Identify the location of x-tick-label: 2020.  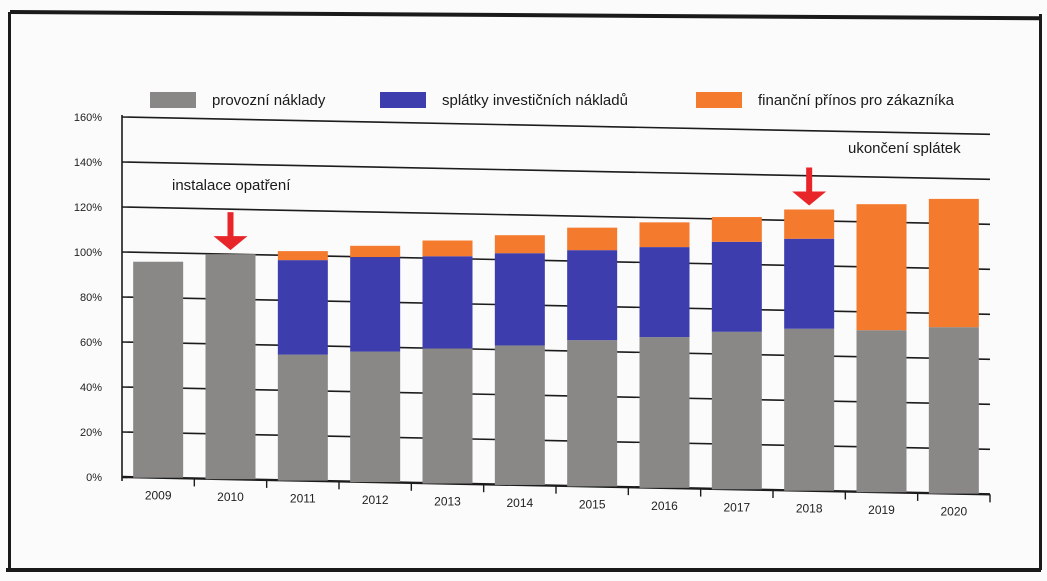
(953, 512).